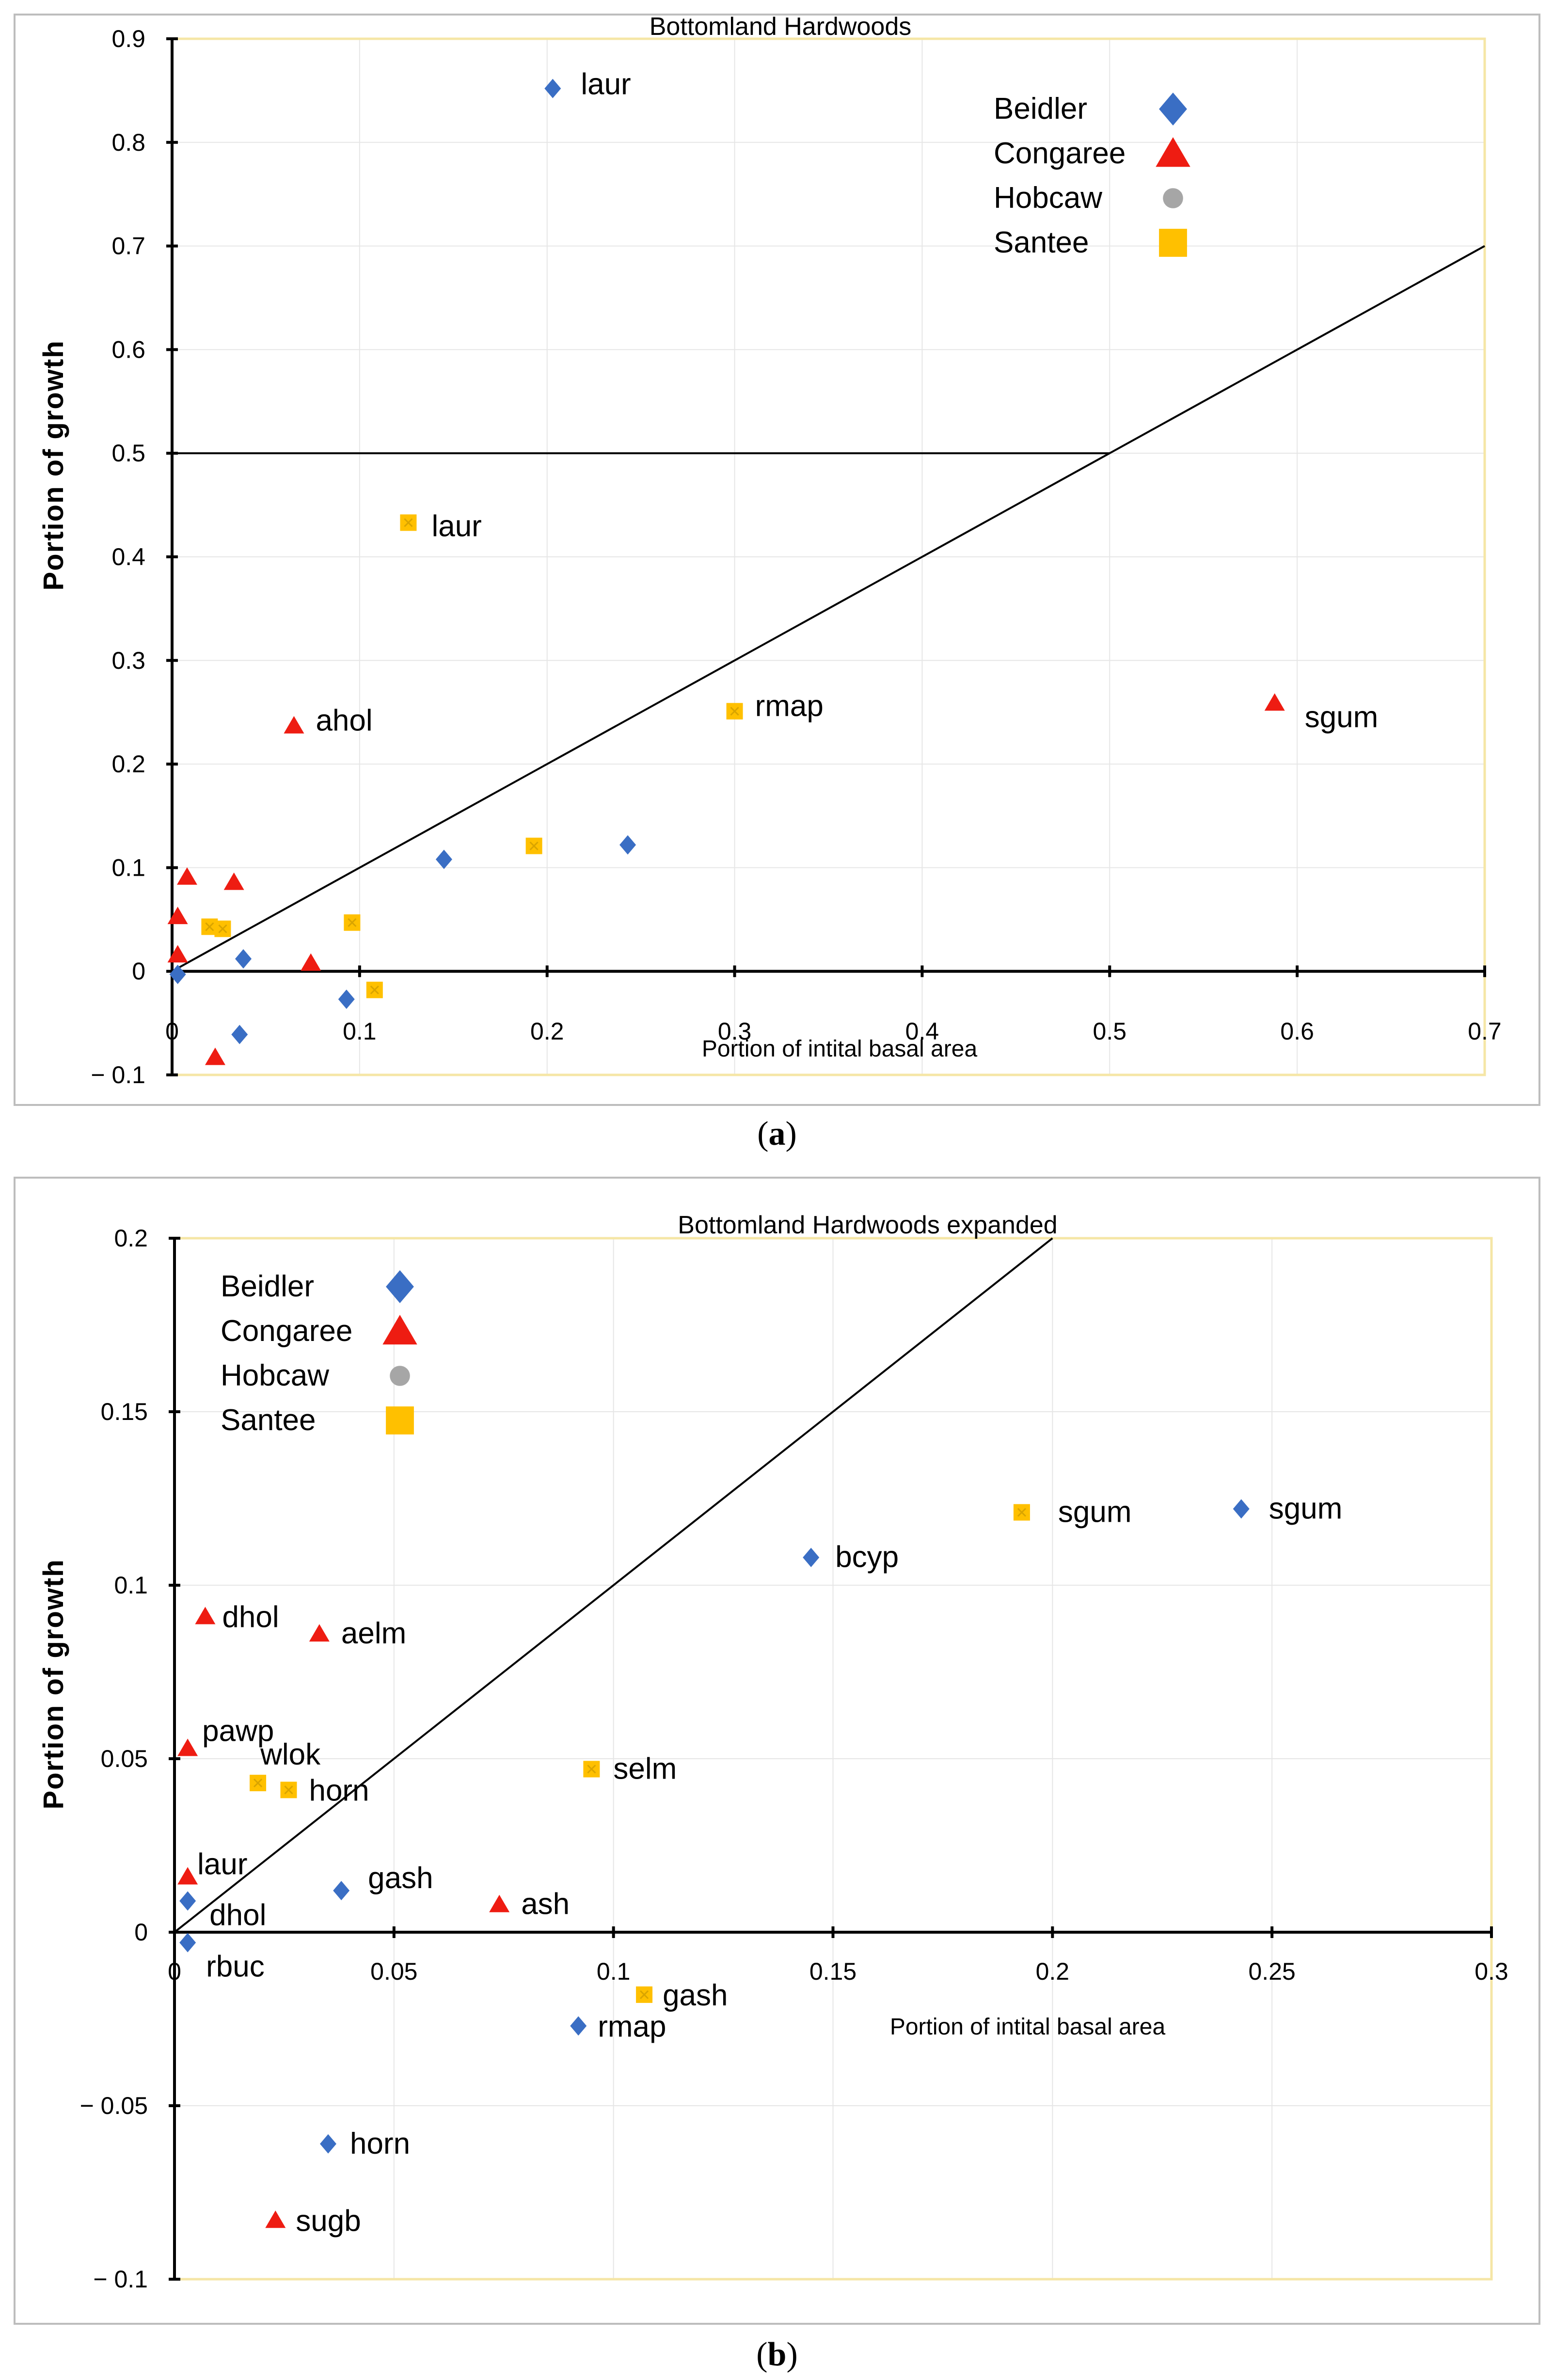  Describe the element at coordinates (222, 1864) in the screenshot. I see `point-label: laur` at that location.